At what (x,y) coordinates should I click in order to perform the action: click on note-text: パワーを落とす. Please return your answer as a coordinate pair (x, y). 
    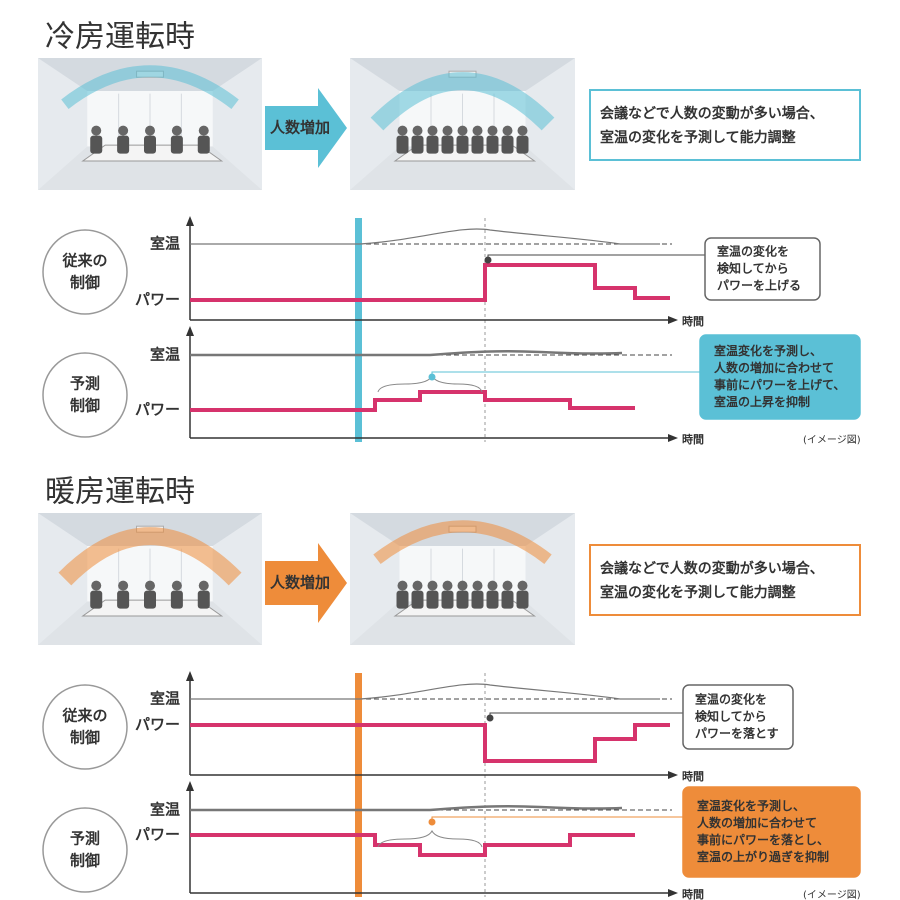
    Looking at the image, I should click on (737, 733).